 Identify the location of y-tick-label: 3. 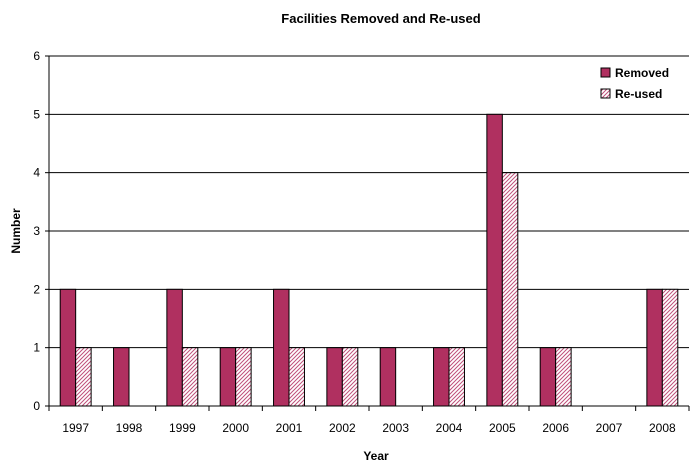
(36, 231).